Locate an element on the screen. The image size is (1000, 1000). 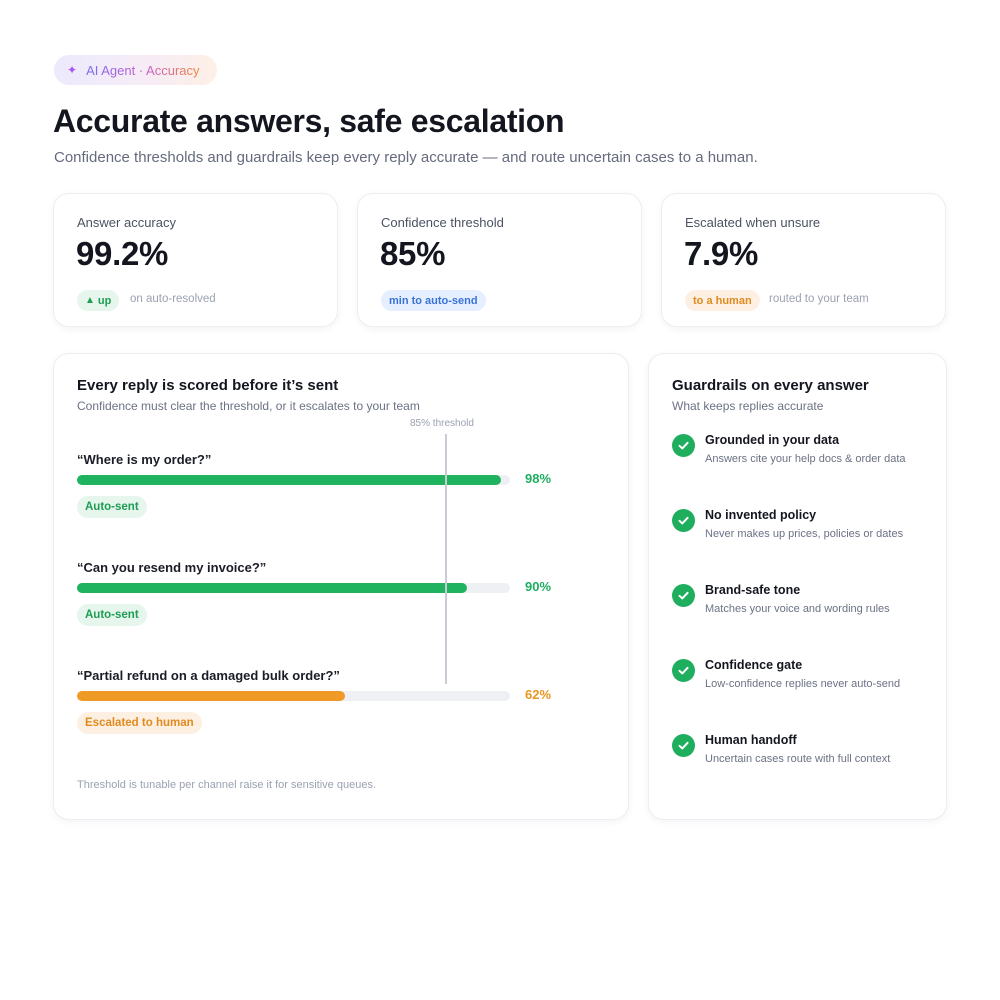
confidence-value: 90% is located at coordinates (538, 586).